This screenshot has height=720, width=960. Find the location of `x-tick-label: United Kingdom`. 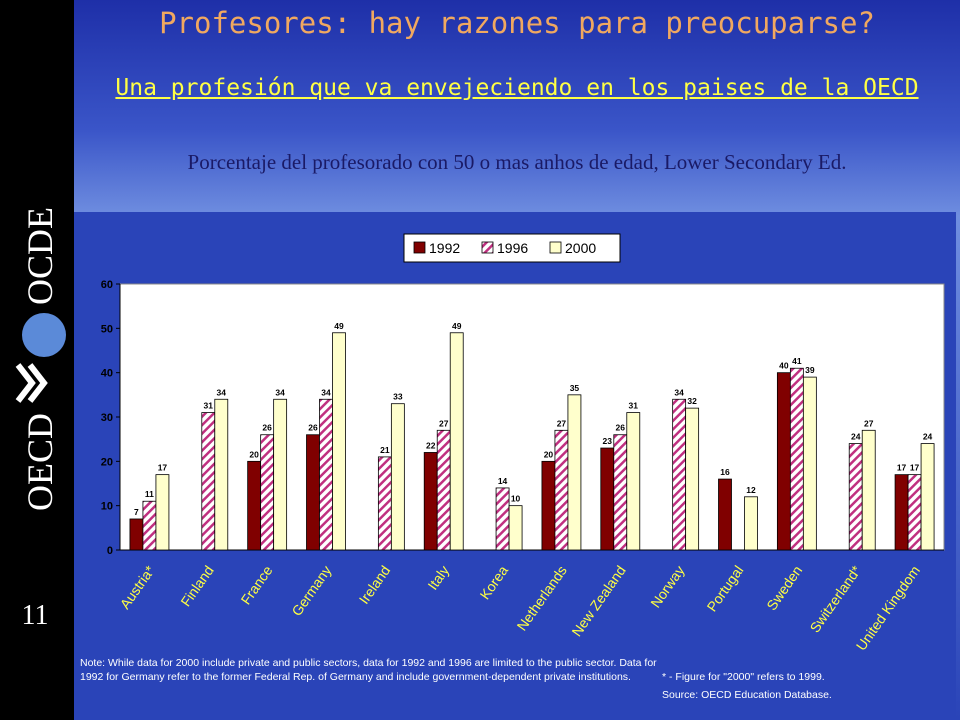

x-tick-label: United Kingdom is located at coordinates (888, 608).